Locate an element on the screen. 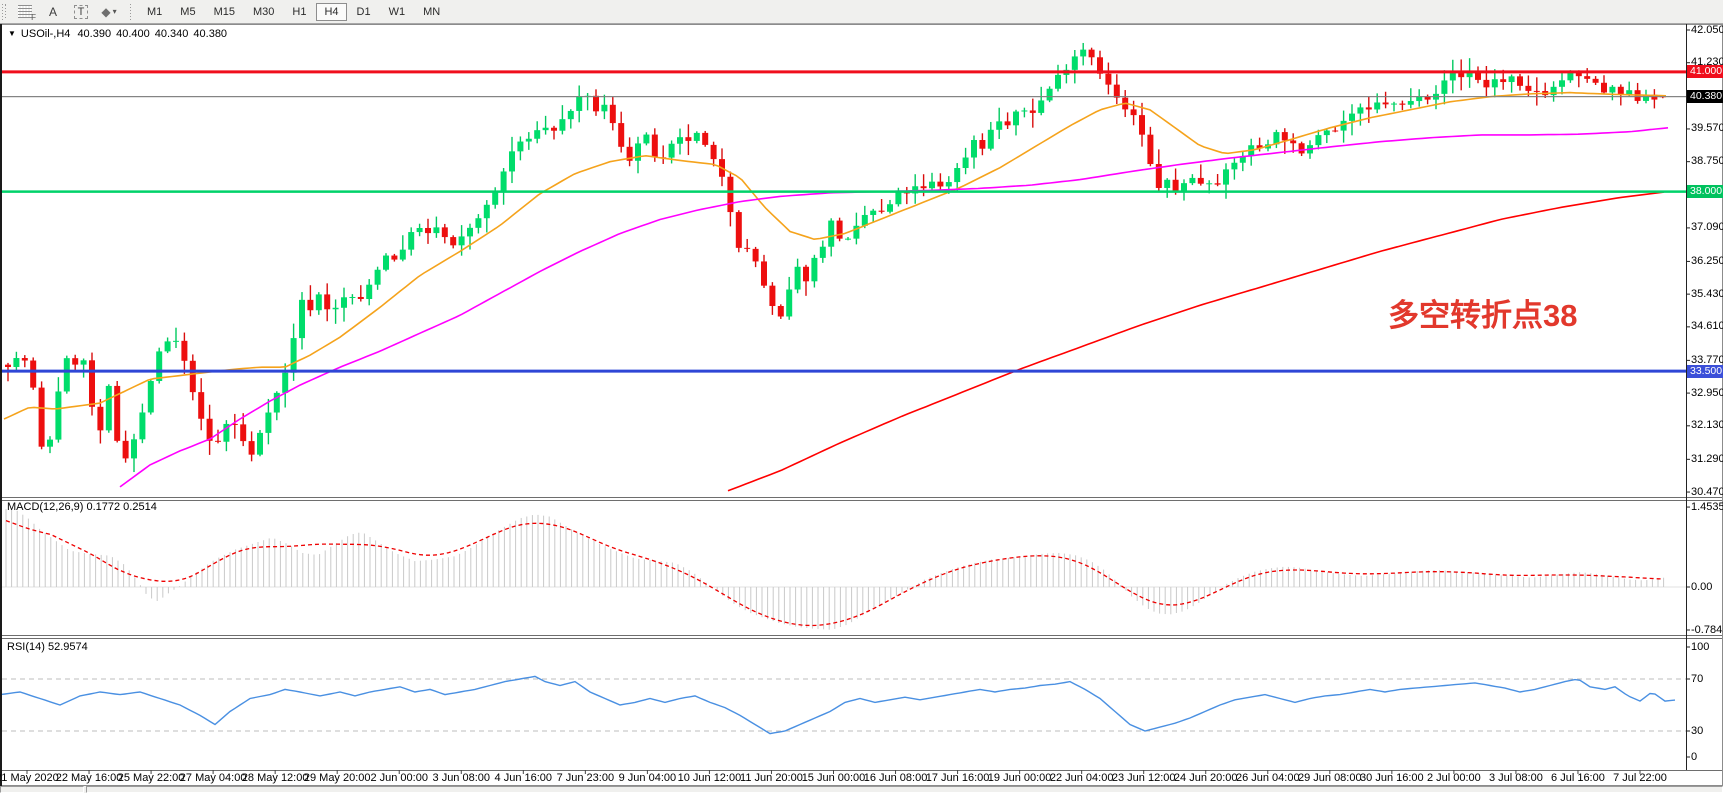  time-label-2: 25 May 22:00 is located at coordinates (151, 778).